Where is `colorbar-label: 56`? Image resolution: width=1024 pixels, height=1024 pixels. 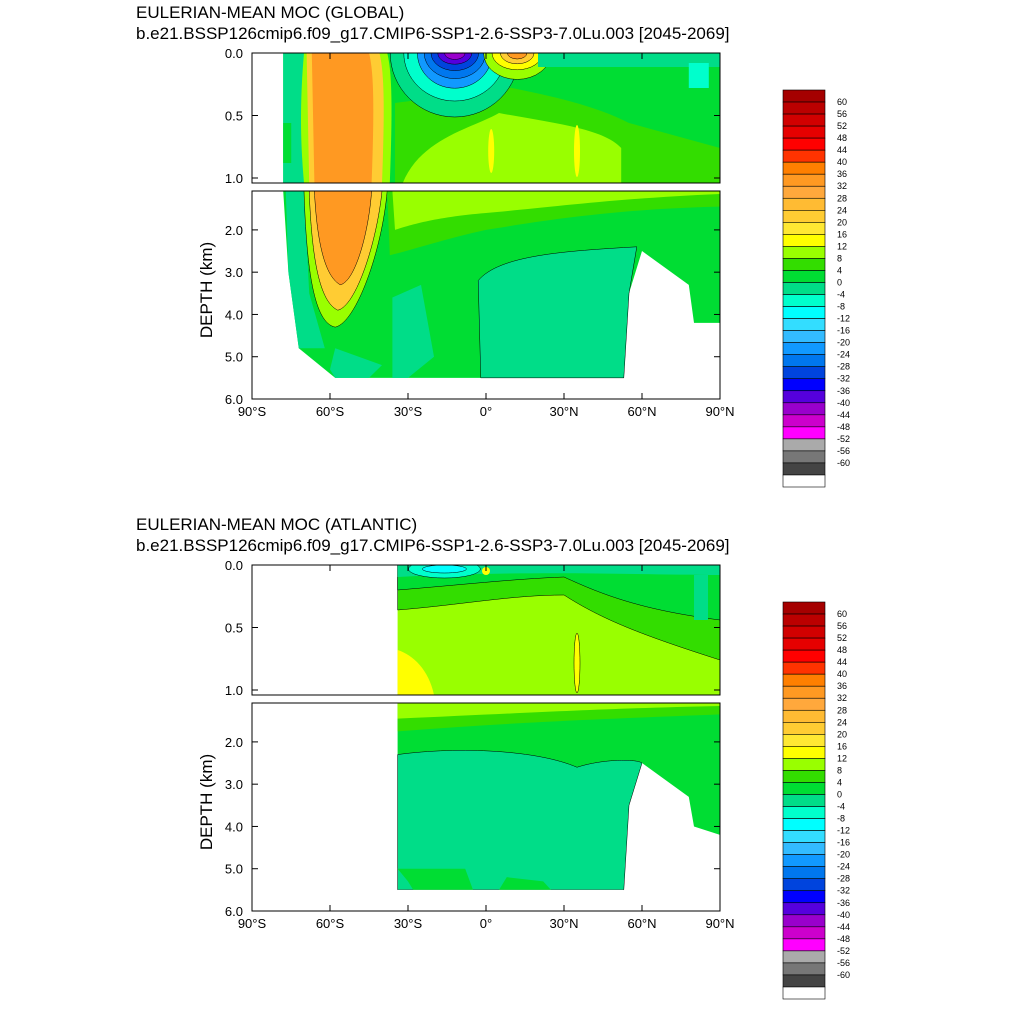 colorbar-label: 56 is located at coordinates (842, 626).